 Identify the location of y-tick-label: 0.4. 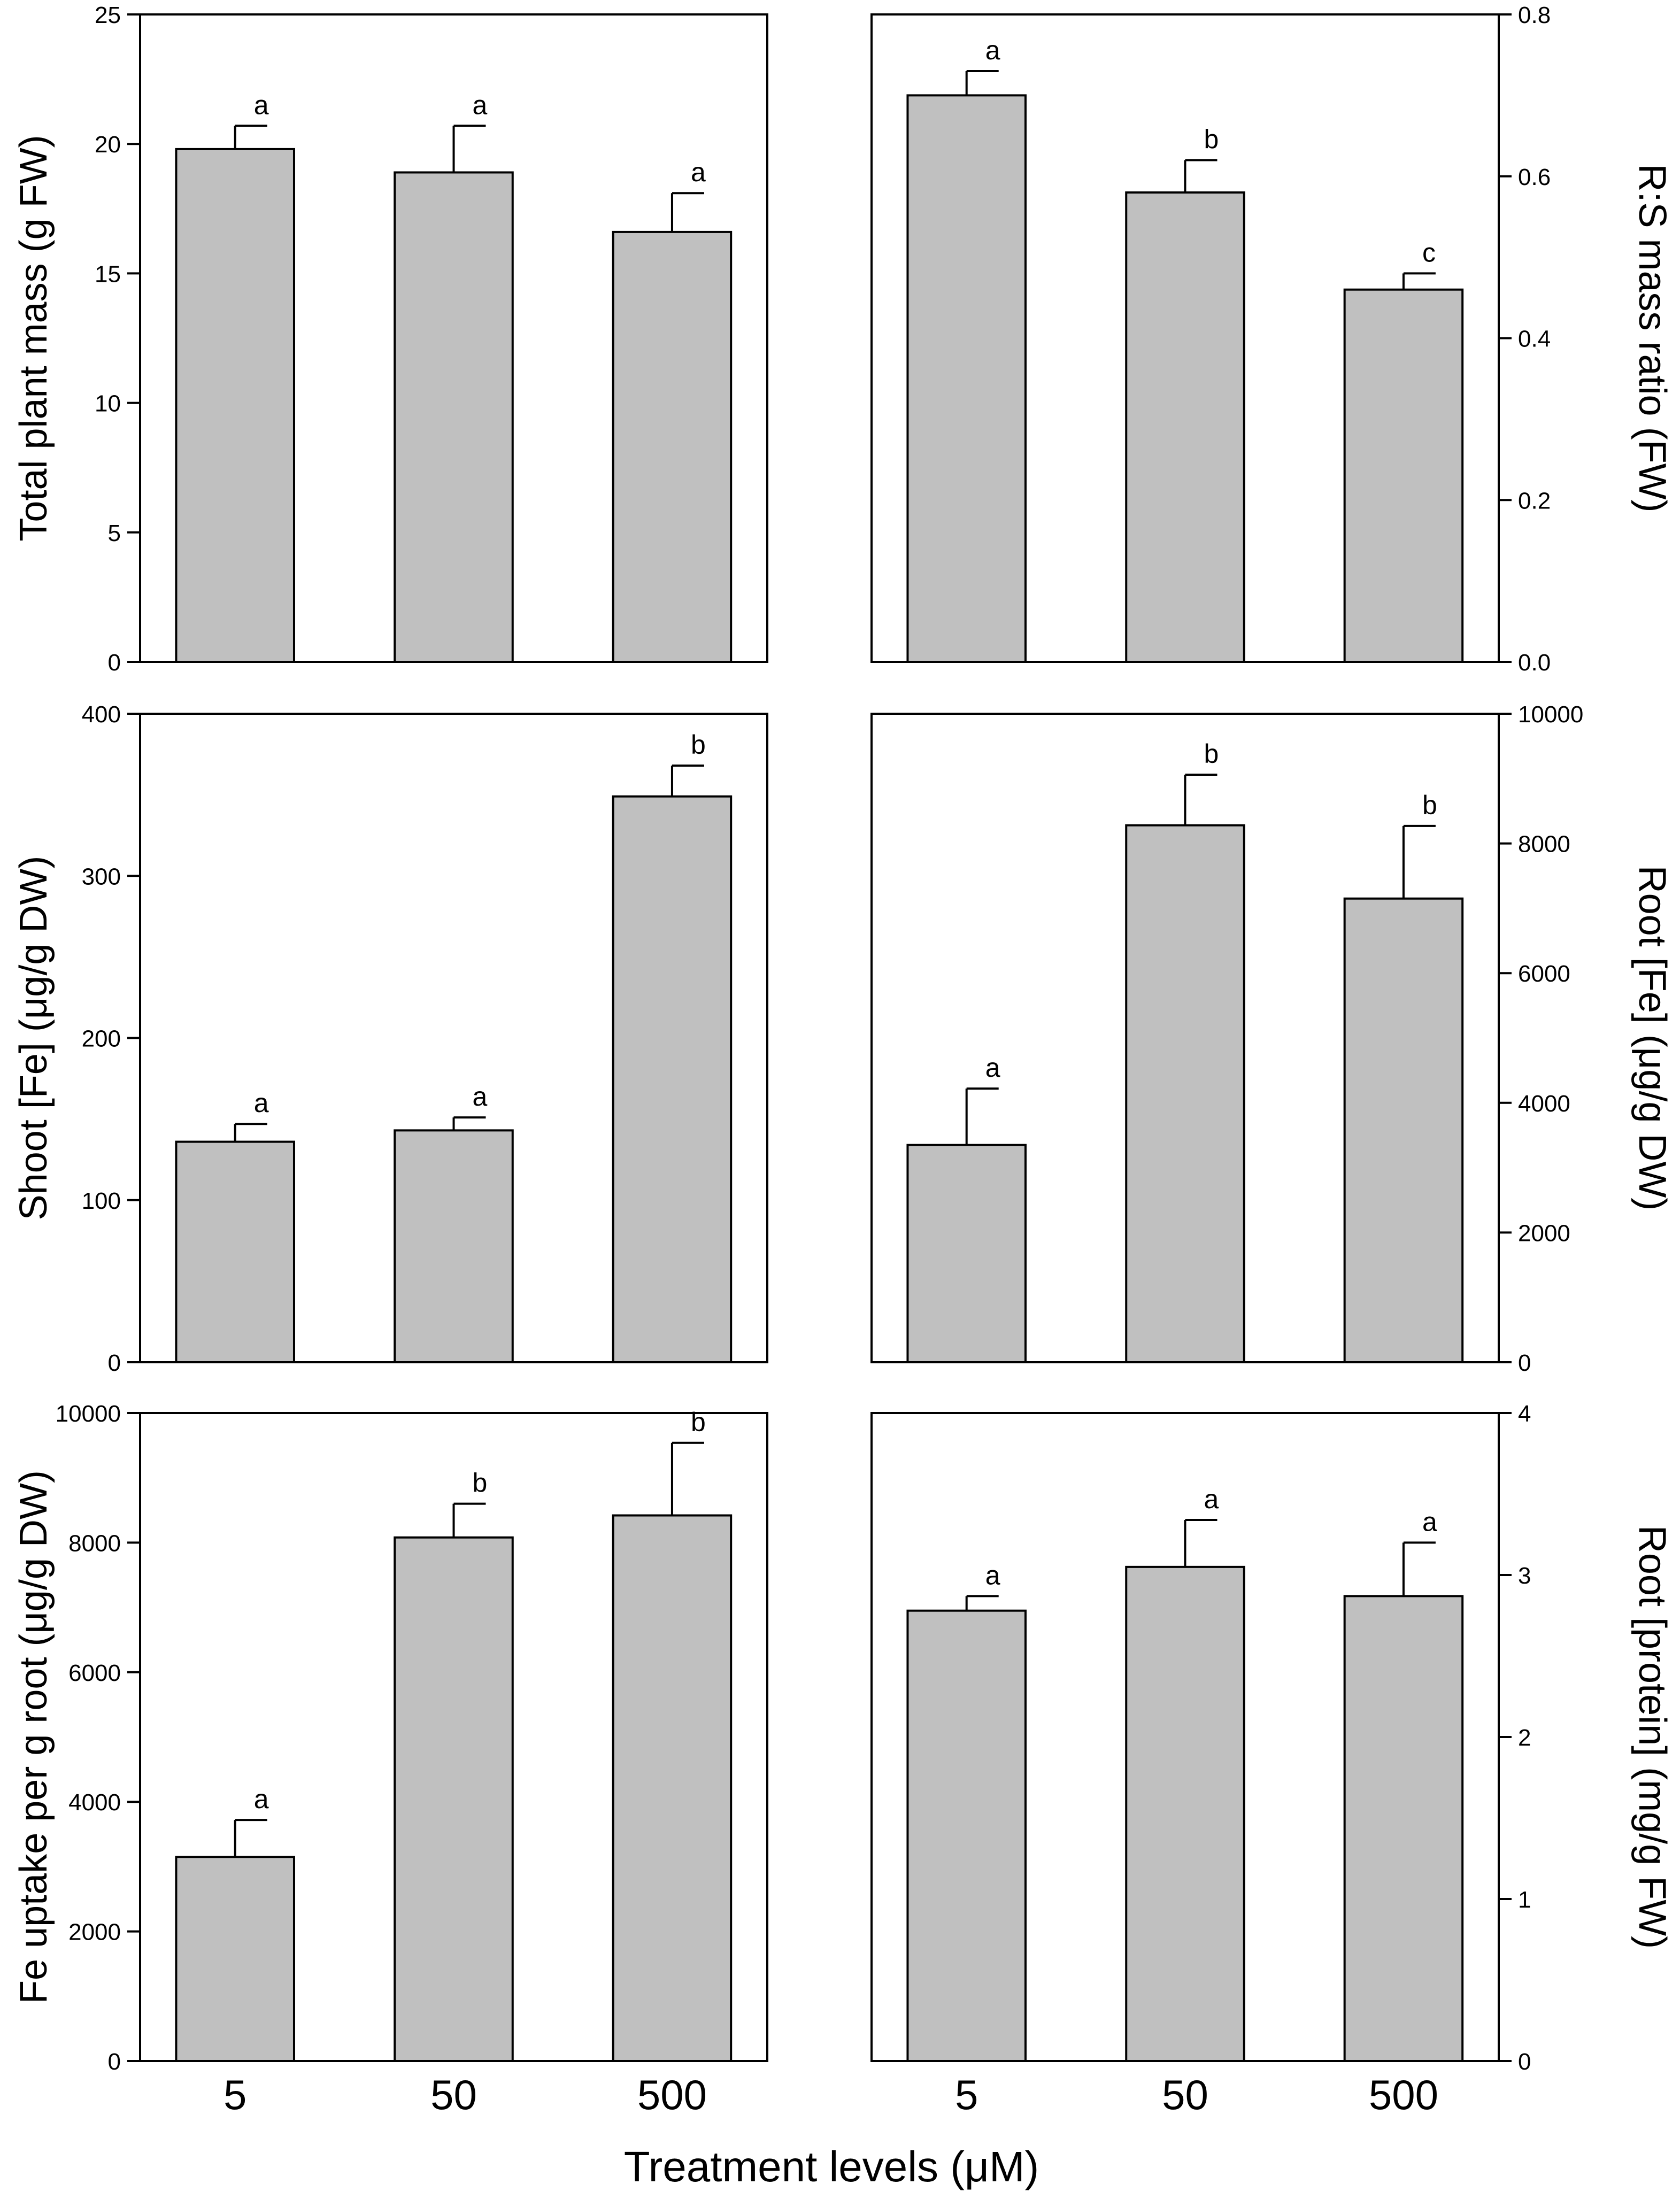
(1534, 339).